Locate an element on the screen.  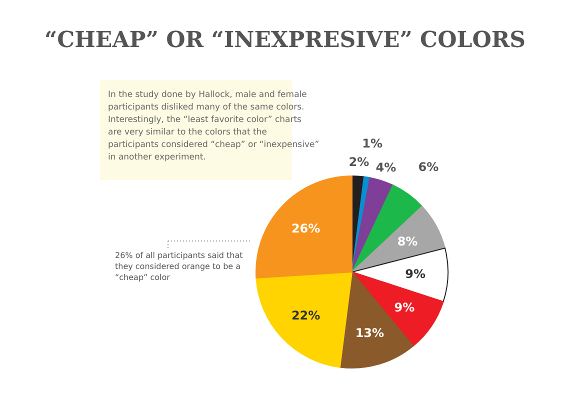
chart-title: “CHEAP” OR “INEXPRESIVE” COLORS is located at coordinates (285, 40).